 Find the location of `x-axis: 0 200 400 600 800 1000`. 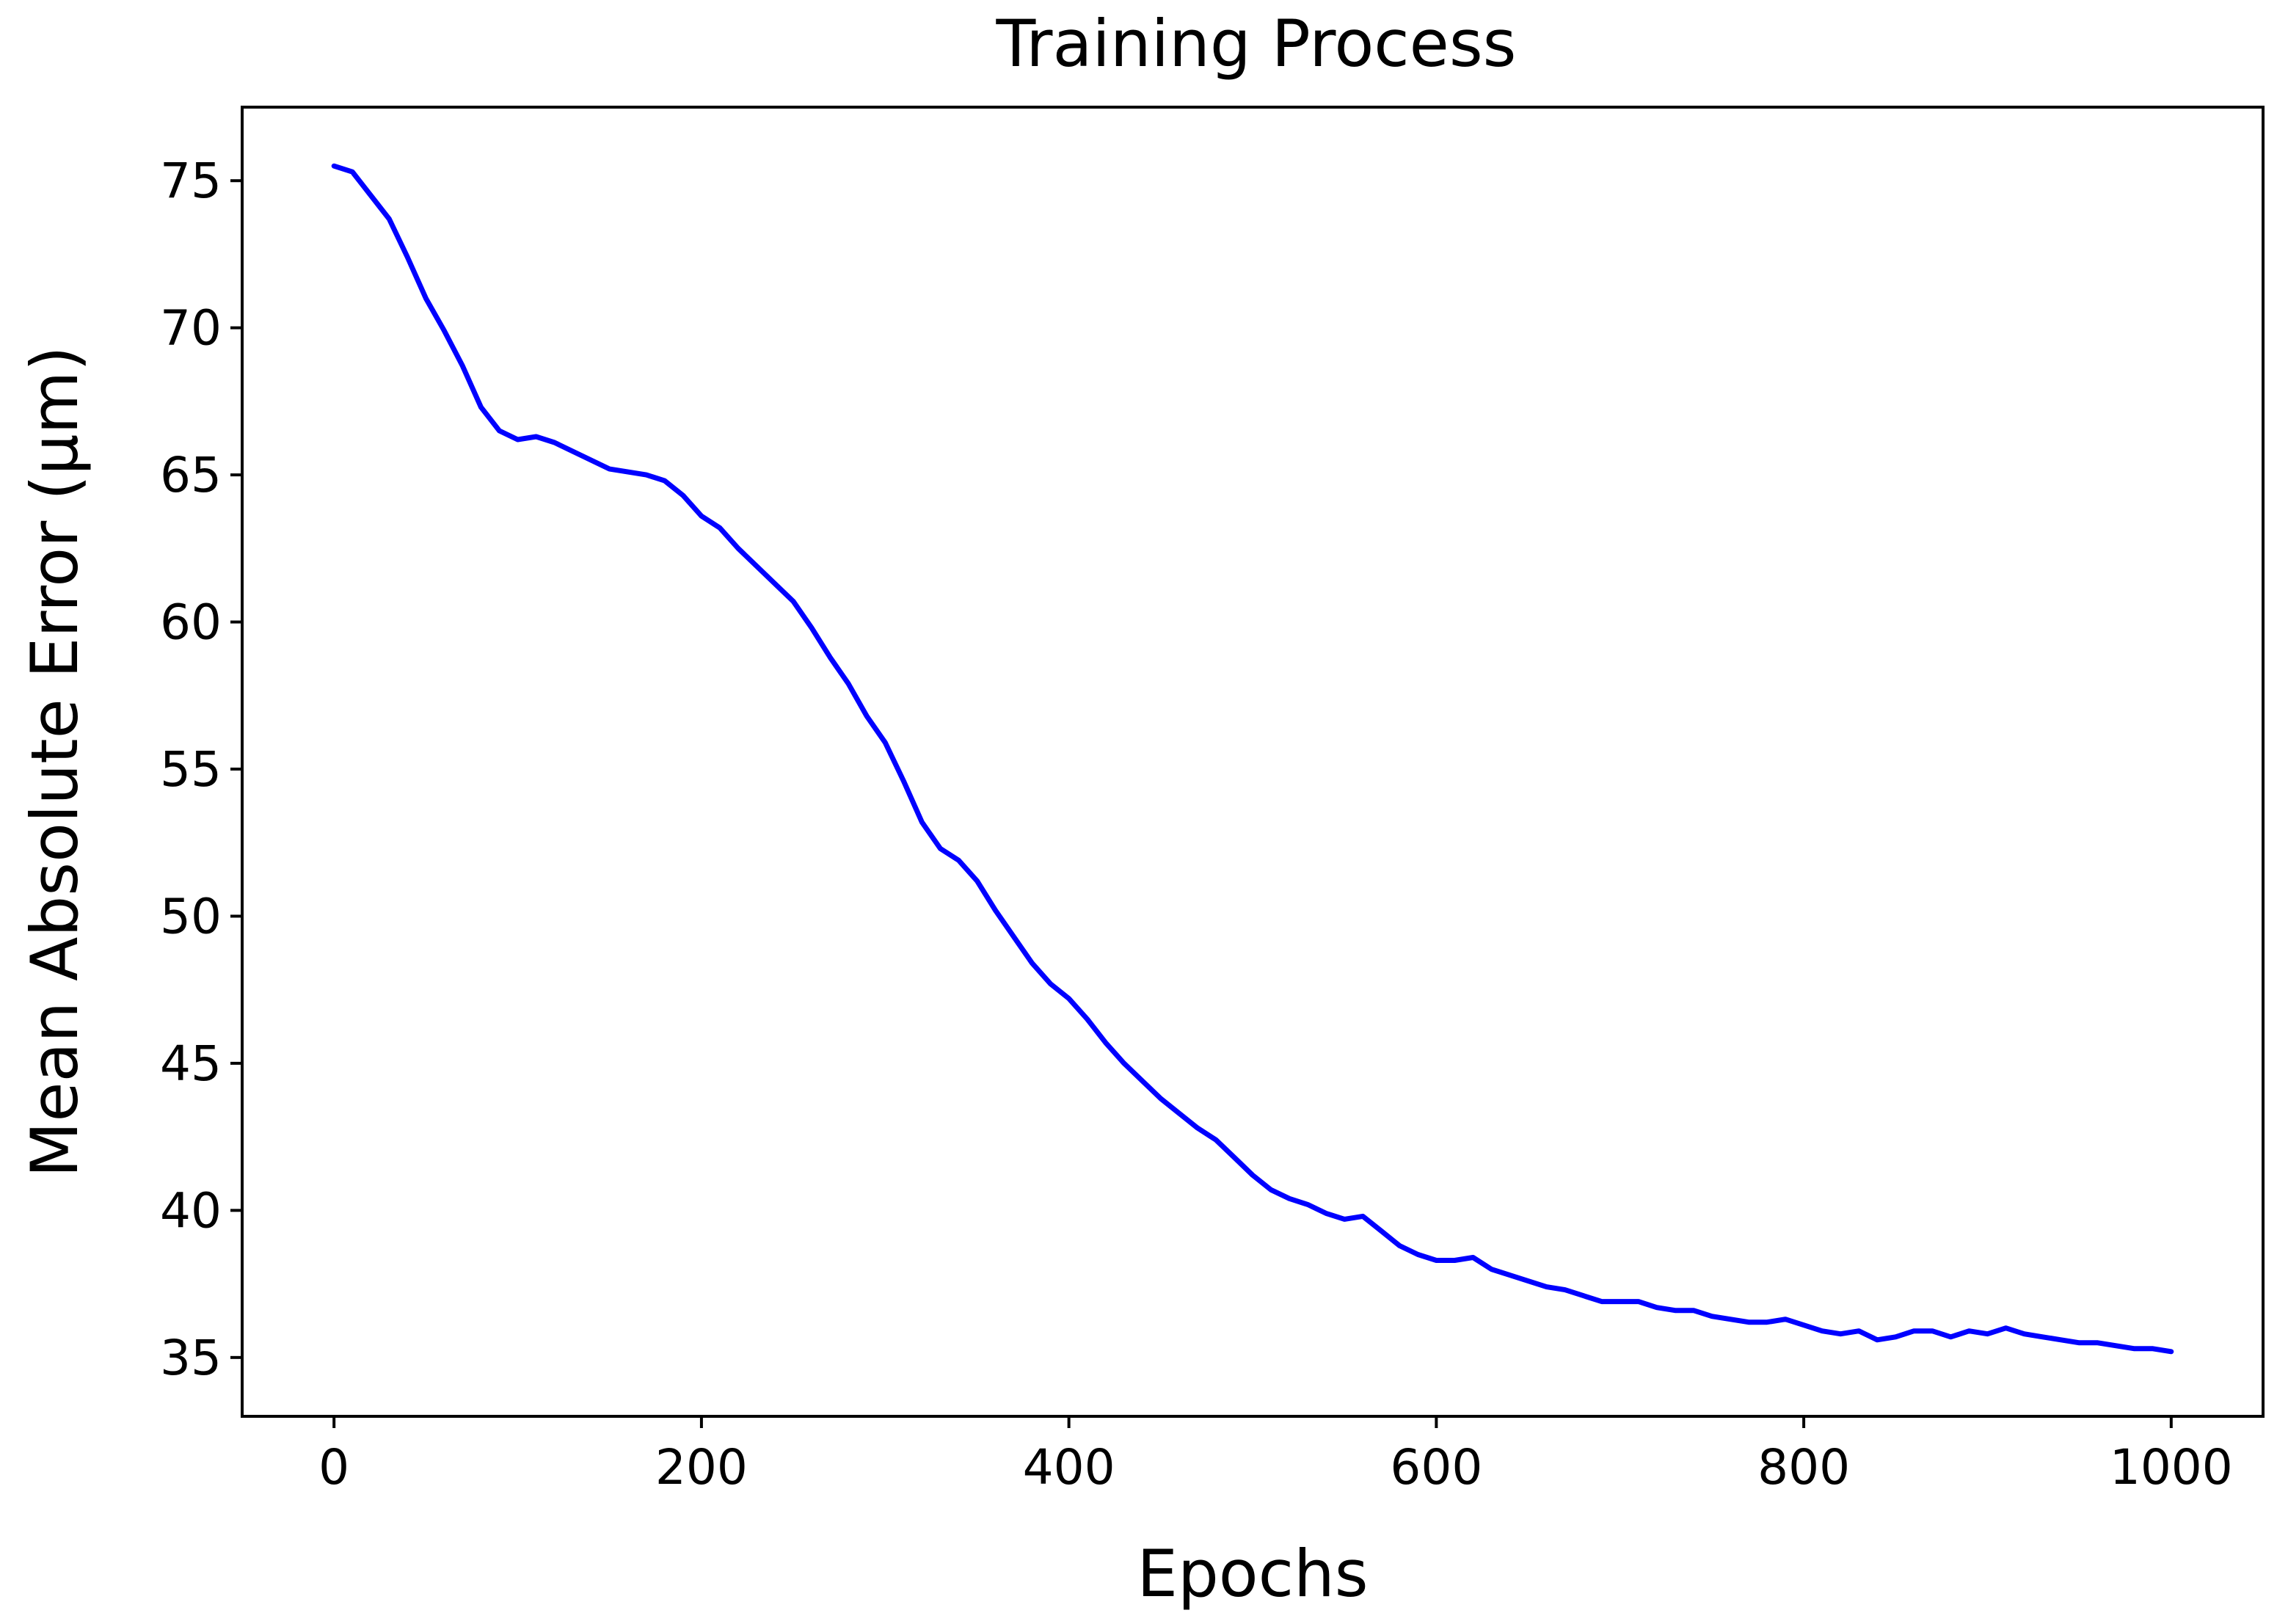

x-axis: 0 200 400 600 800 1000 is located at coordinates (1275, 1456).